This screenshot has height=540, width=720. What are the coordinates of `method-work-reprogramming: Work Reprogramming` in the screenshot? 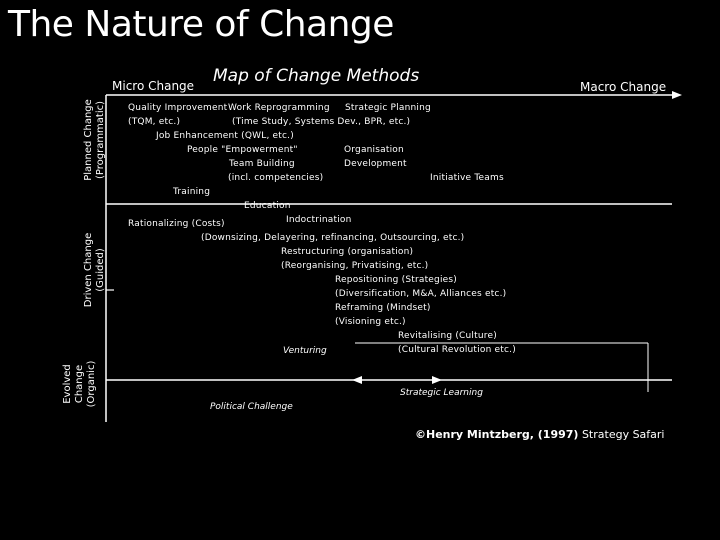 It's located at (279, 108).